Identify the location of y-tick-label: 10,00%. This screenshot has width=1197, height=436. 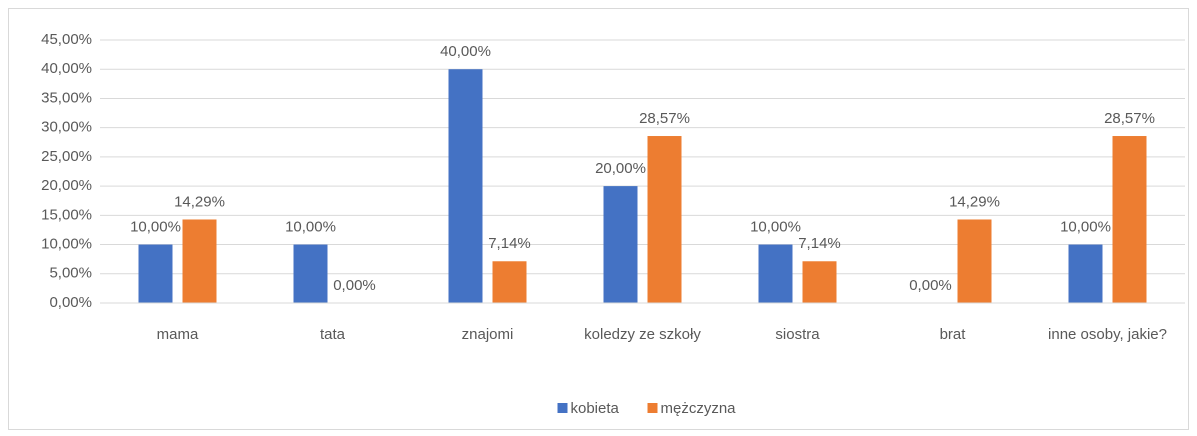
(66, 244).